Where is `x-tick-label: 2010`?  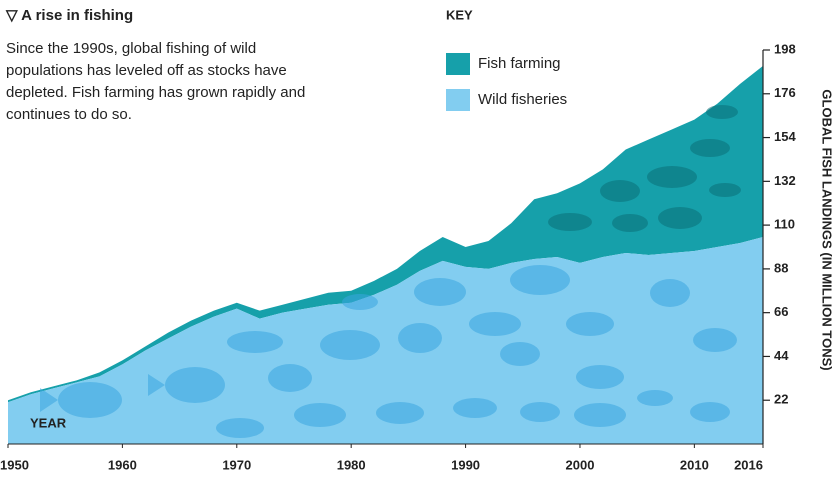 x-tick-label: 2010 is located at coordinates (694, 464).